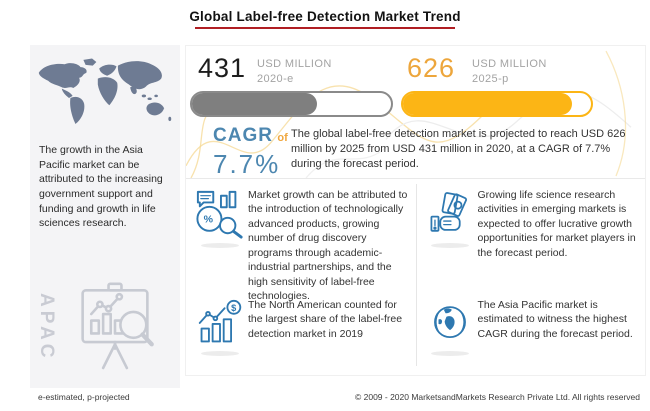 This screenshot has height=411, width=650. What do you see at coordinates (449, 322) in the screenshot?
I see `globe-icon` at bounding box center [449, 322].